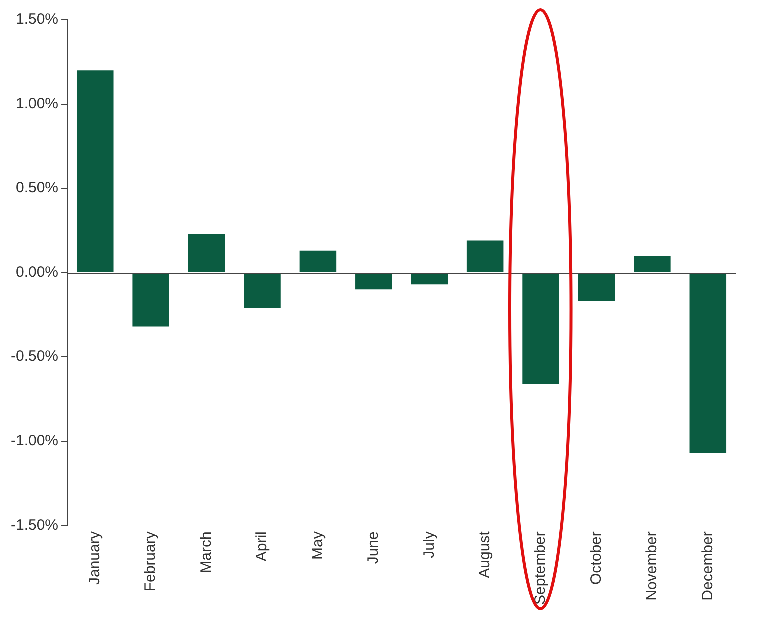 The image size is (760, 619). What do you see at coordinates (37, 103) in the screenshot?
I see `y-tick-label: 1.00%` at bounding box center [37, 103].